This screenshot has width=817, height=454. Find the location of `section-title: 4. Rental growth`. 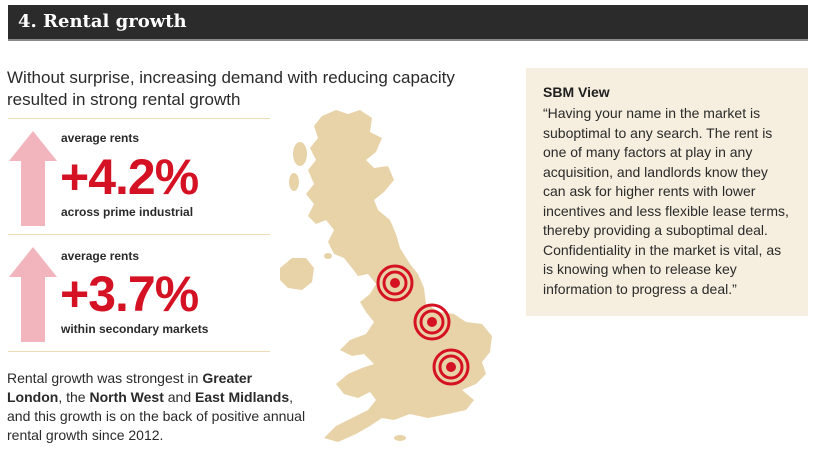

section-title: 4. Rental growth is located at coordinates (102, 21).